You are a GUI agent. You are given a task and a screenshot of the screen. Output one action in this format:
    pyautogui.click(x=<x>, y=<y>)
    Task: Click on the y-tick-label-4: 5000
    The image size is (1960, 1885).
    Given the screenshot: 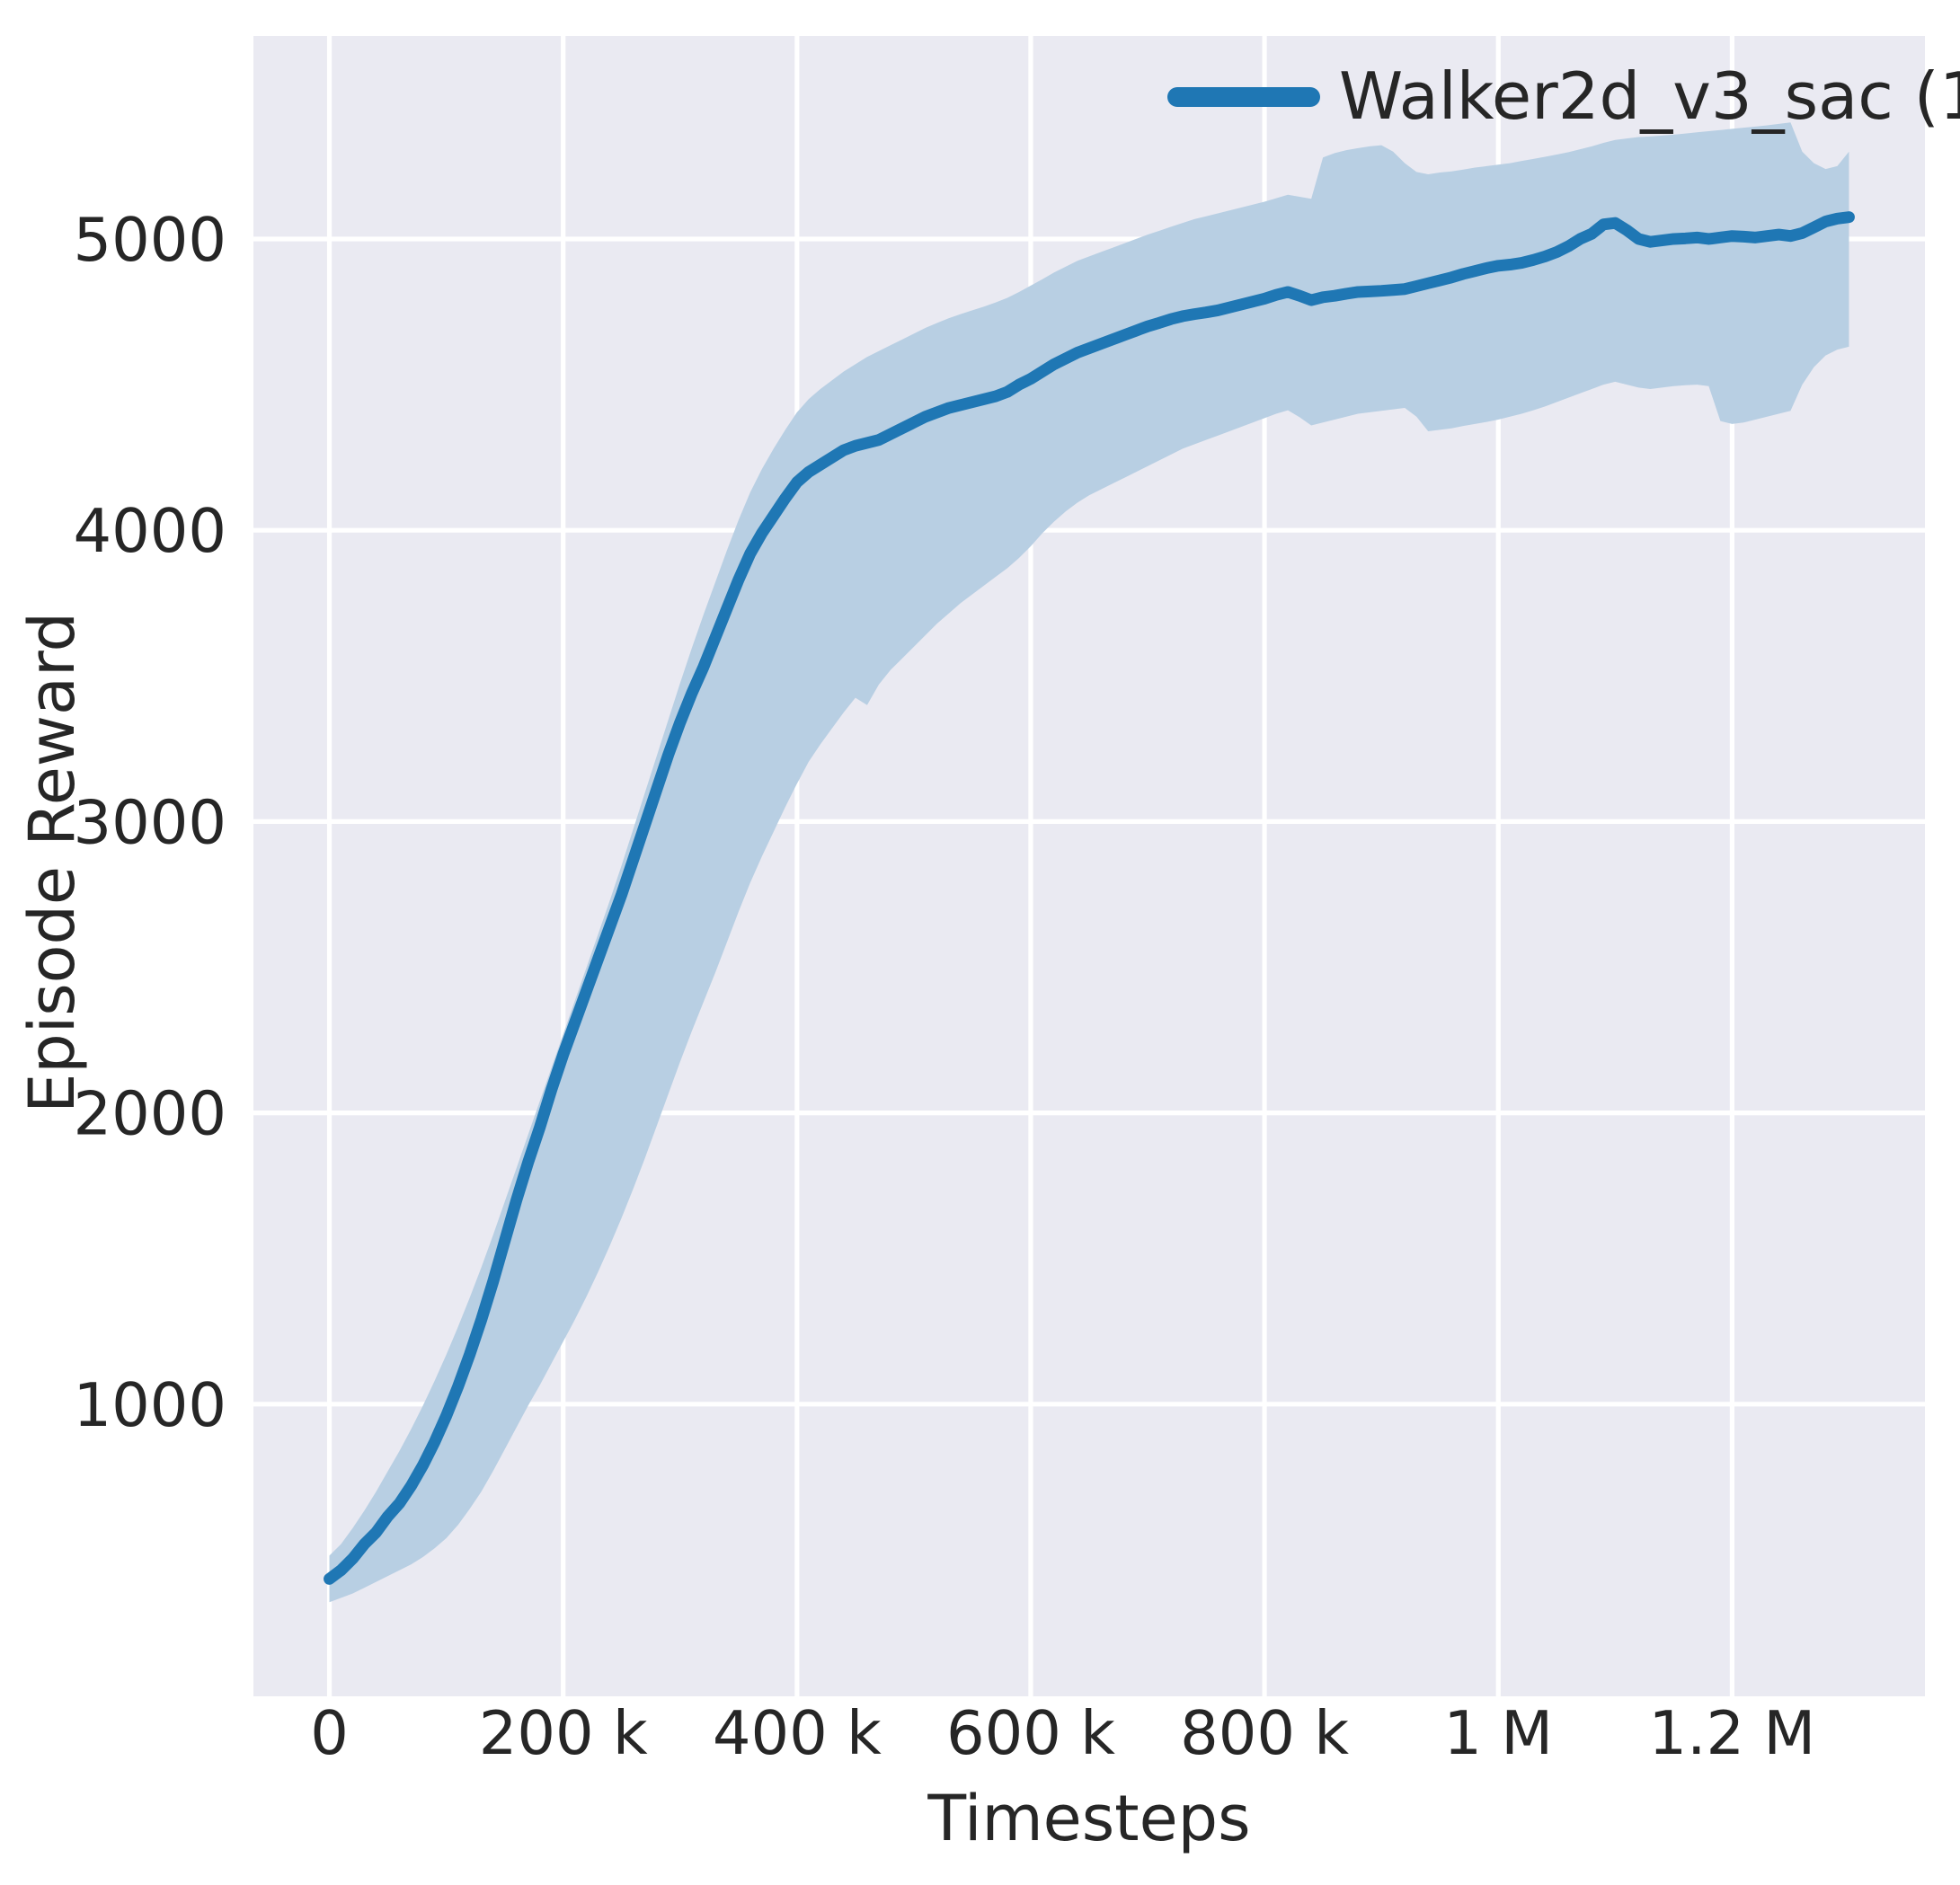 What is the action you would take?
    pyautogui.click(x=150, y=240)
    